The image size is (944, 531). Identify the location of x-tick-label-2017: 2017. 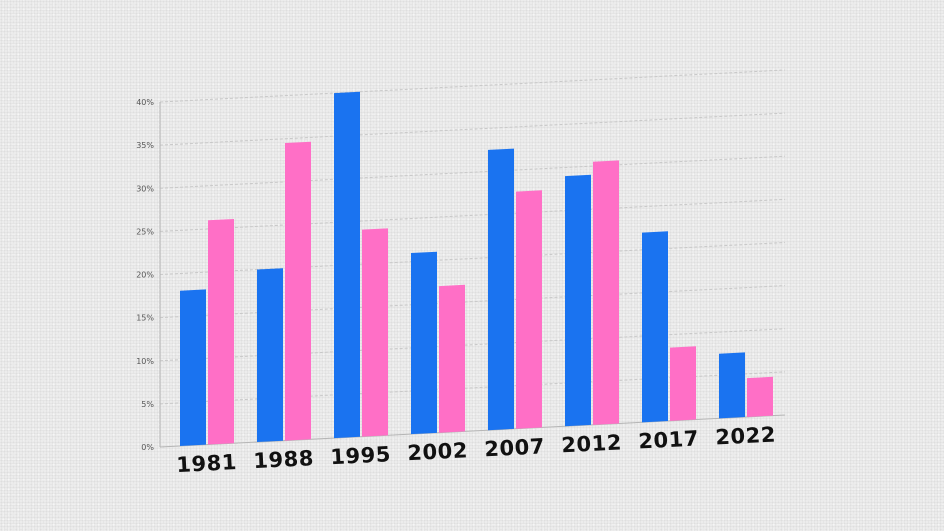
(669, 439).